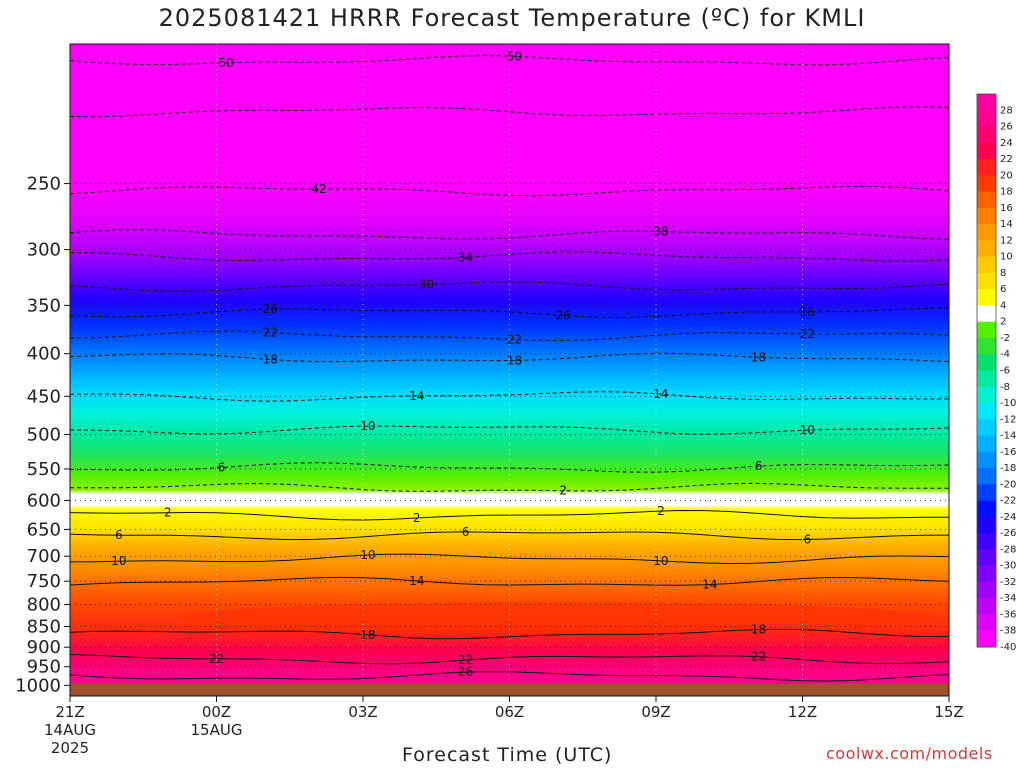 The height and width of the screenshot is (768, 1024). Describe the element at coordinates (1006, 143) in the screenshot. I see `colorbar-label: 24` at that location.